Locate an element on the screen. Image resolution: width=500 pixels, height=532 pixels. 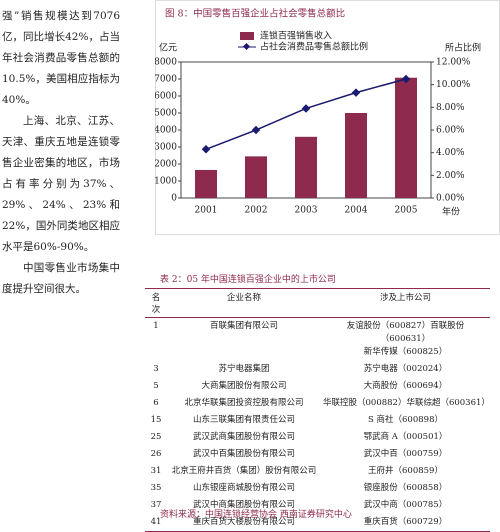
table-cell: S 商社（600898） is located at coordinates (405, 420).